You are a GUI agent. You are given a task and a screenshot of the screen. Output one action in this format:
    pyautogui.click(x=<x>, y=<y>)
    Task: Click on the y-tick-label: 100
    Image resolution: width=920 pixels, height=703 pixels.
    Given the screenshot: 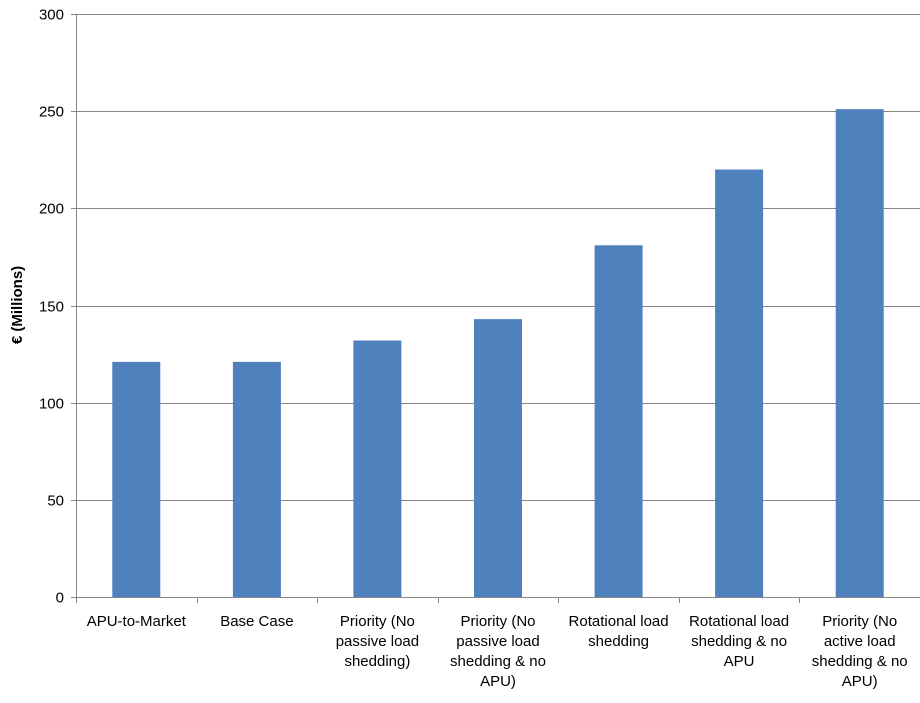 What is the action you would take?
    pyautogui.click(x=51, y=404)
    